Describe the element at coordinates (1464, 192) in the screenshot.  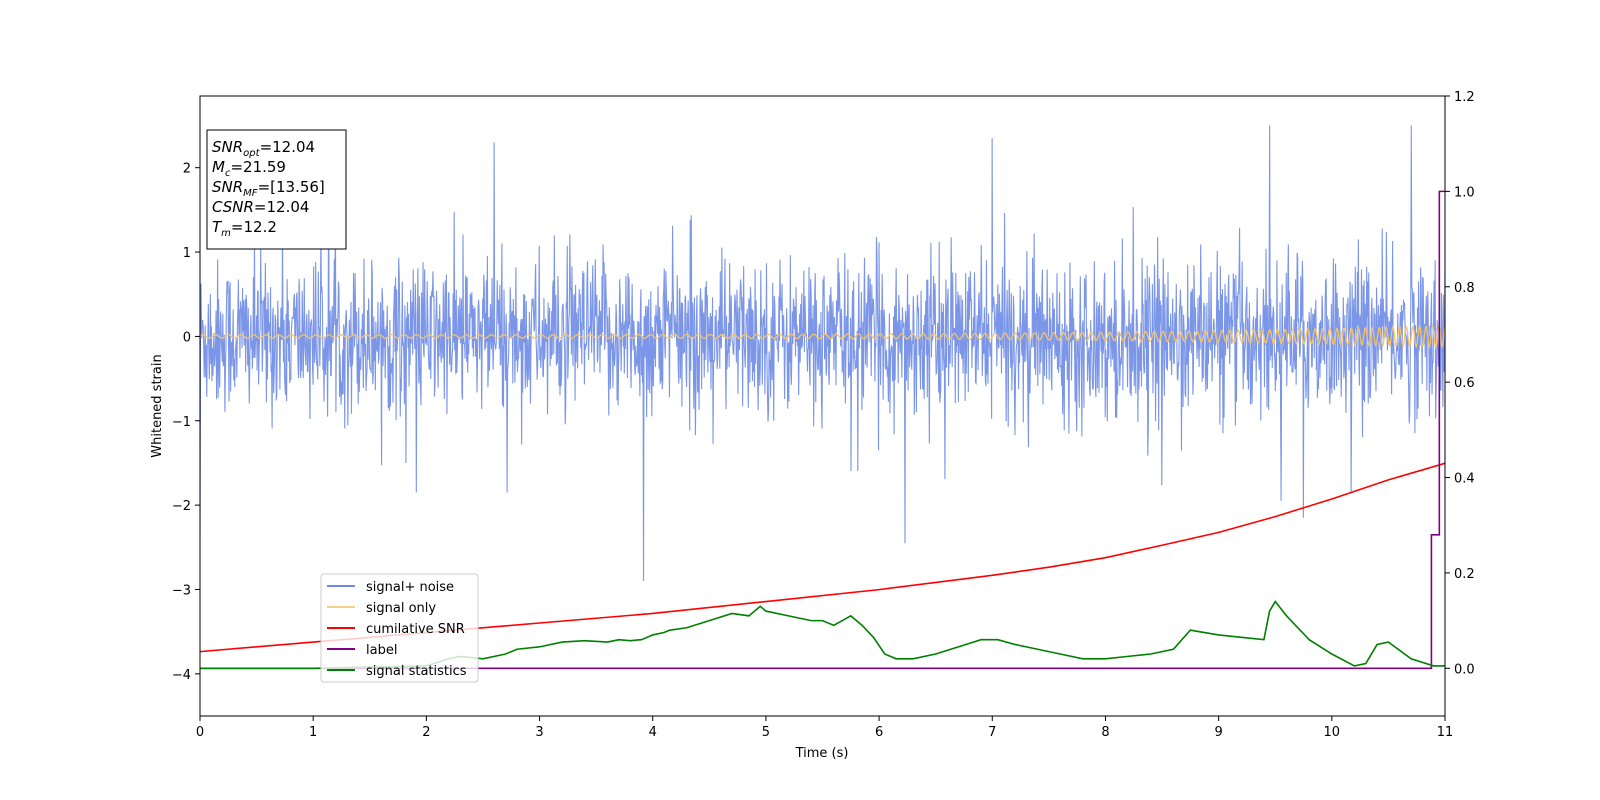
I see `y2-tick-label: 1.0` at that location.